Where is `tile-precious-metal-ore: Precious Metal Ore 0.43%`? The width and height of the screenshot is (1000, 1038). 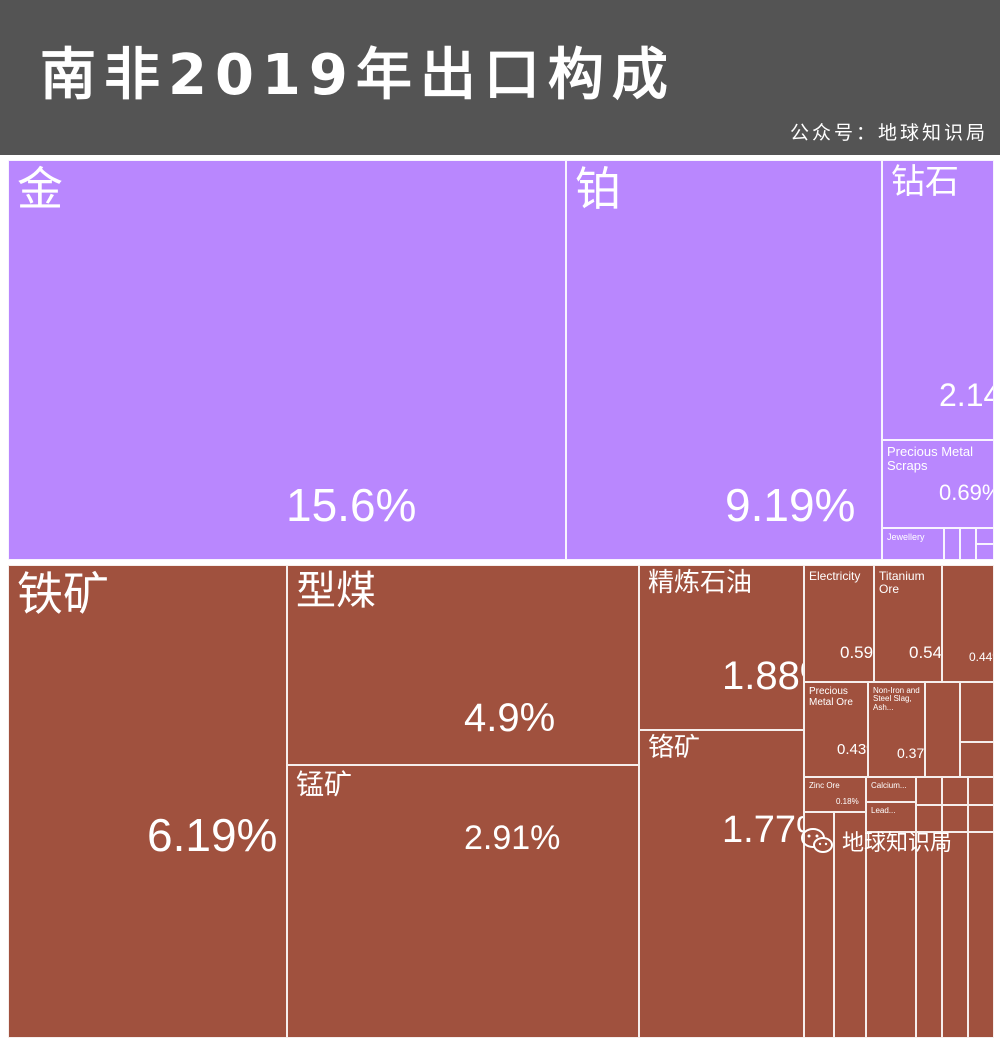 tile-precious-metal-ore: Precious Metal Ore 0.43% is located at coordinates (836, 729).